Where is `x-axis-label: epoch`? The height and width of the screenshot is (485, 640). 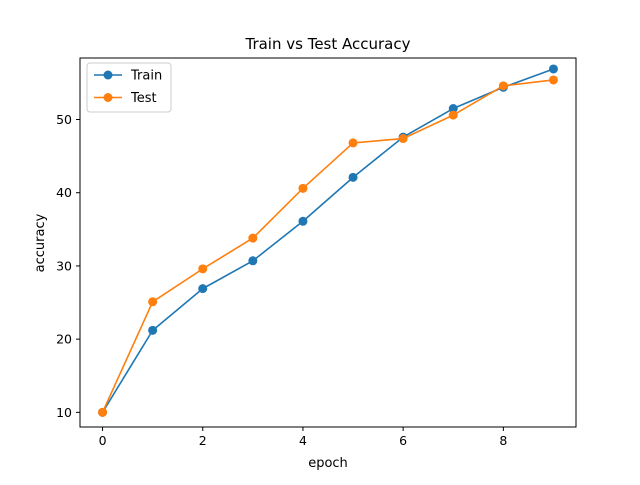 x-axis-label: epoch is located at coordinates (328, 463).